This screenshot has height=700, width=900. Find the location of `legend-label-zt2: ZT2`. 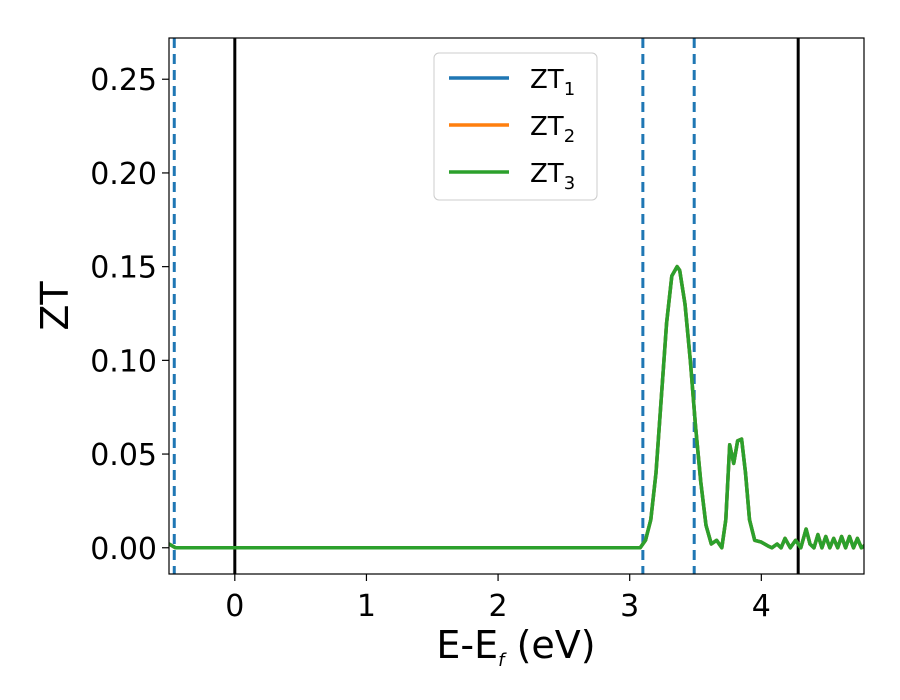

legend-label-zt2: ZT2 is located at coordinates (552, 129).